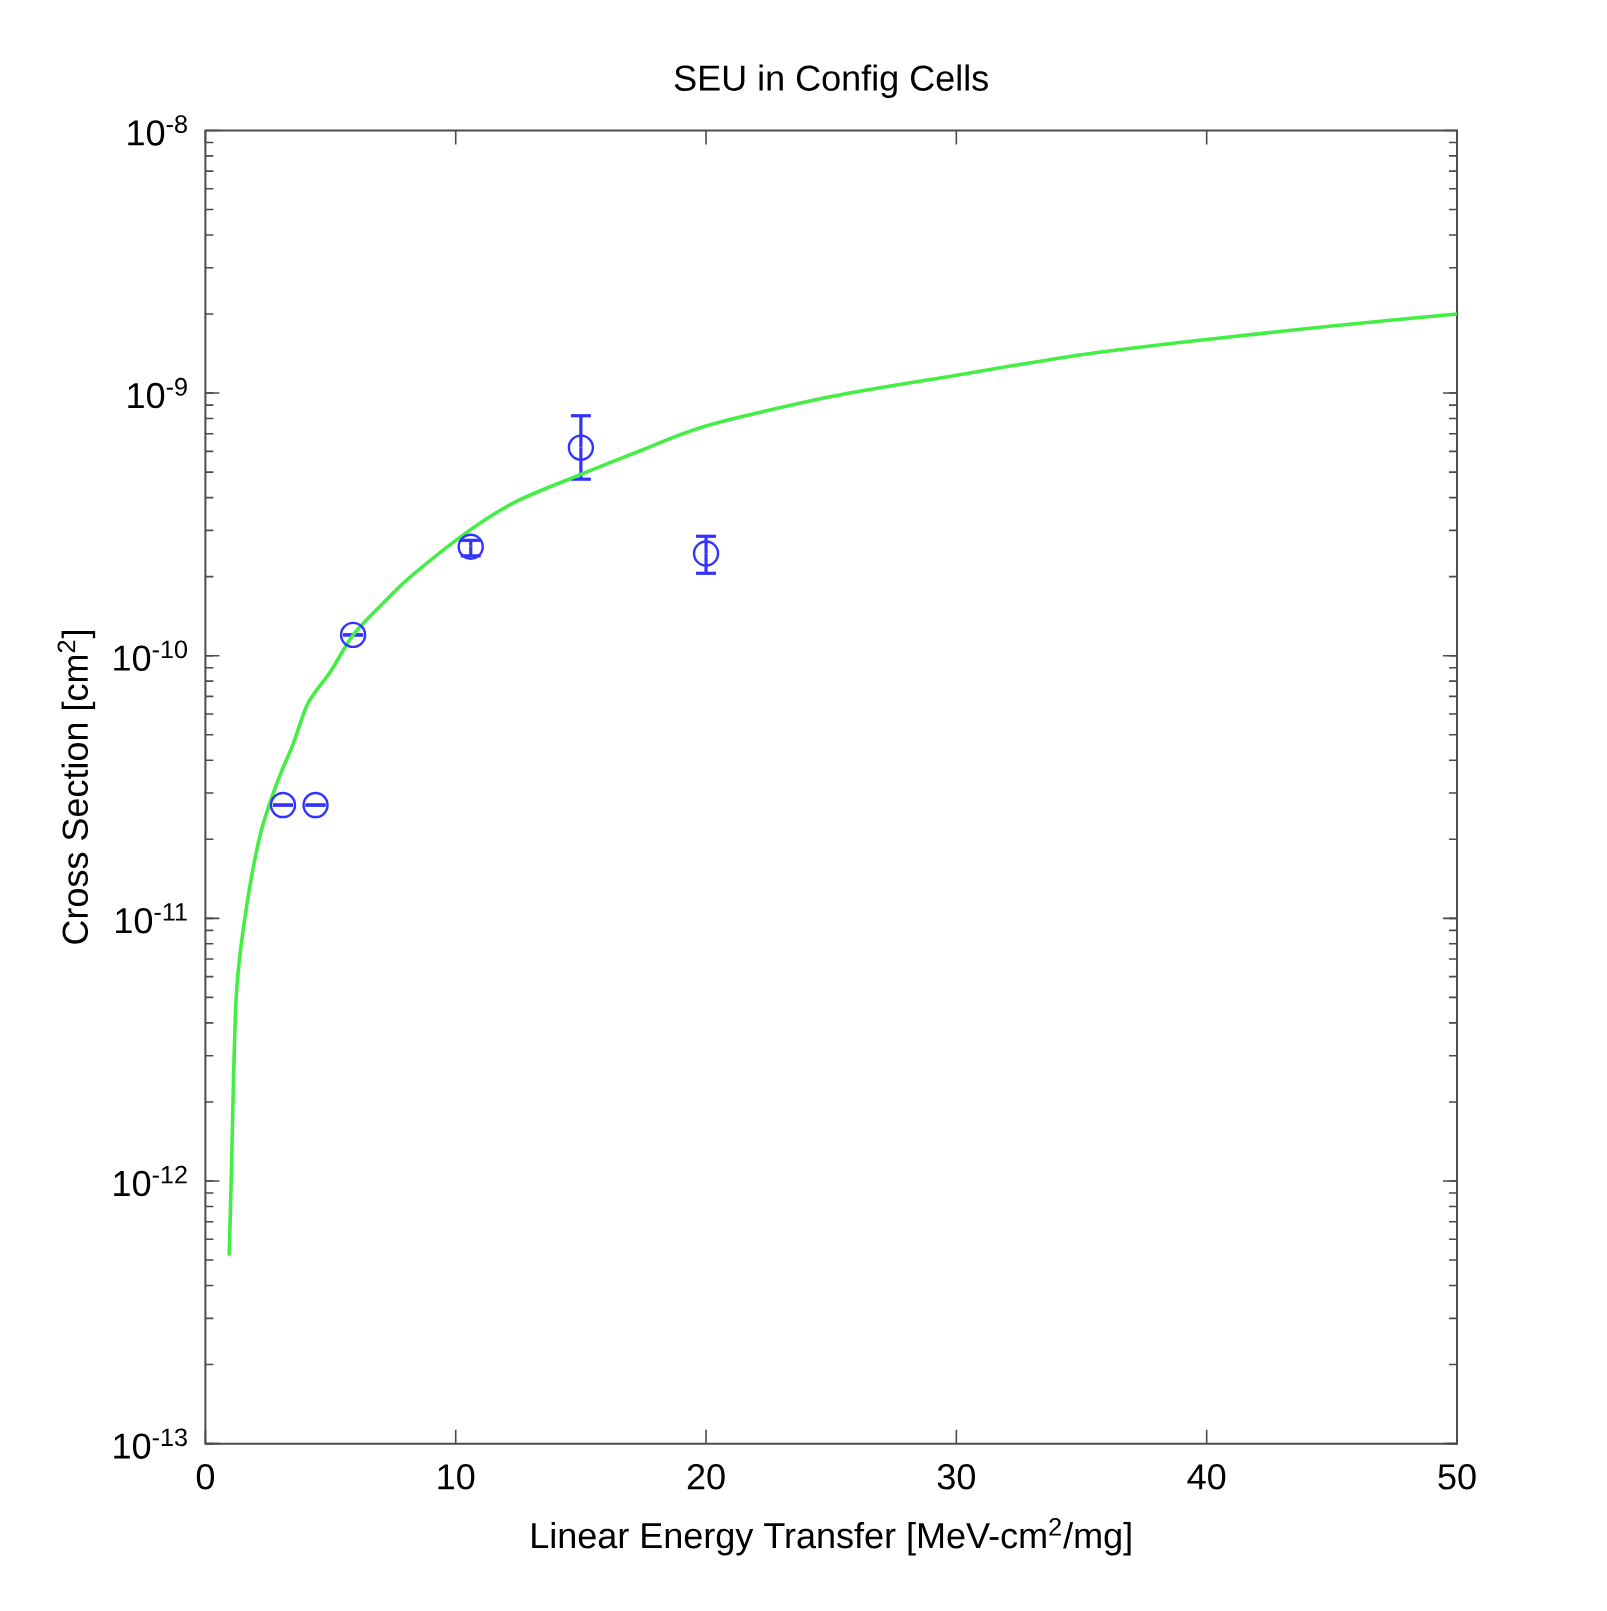 This screenshot has height=1611, width=1607. Describe the element at coordinates (706, 1477) in the screenshot. I see `x-tick-label: 20` at that location.